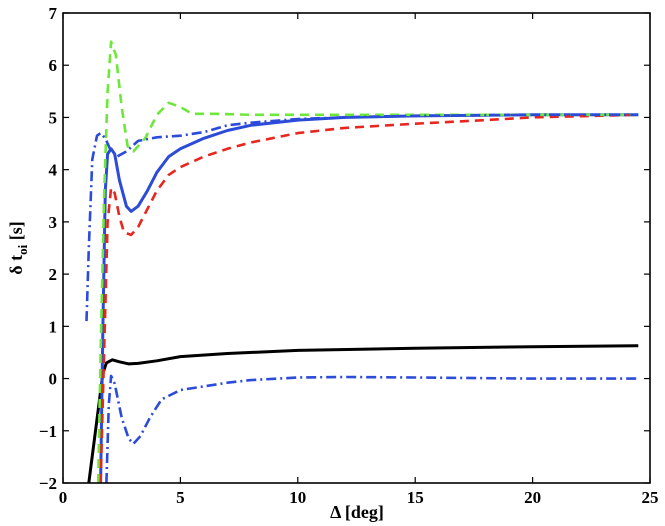 This screenshot has width=665, height=526. I want to click on y-tick-label: 4, so click(53, 170).